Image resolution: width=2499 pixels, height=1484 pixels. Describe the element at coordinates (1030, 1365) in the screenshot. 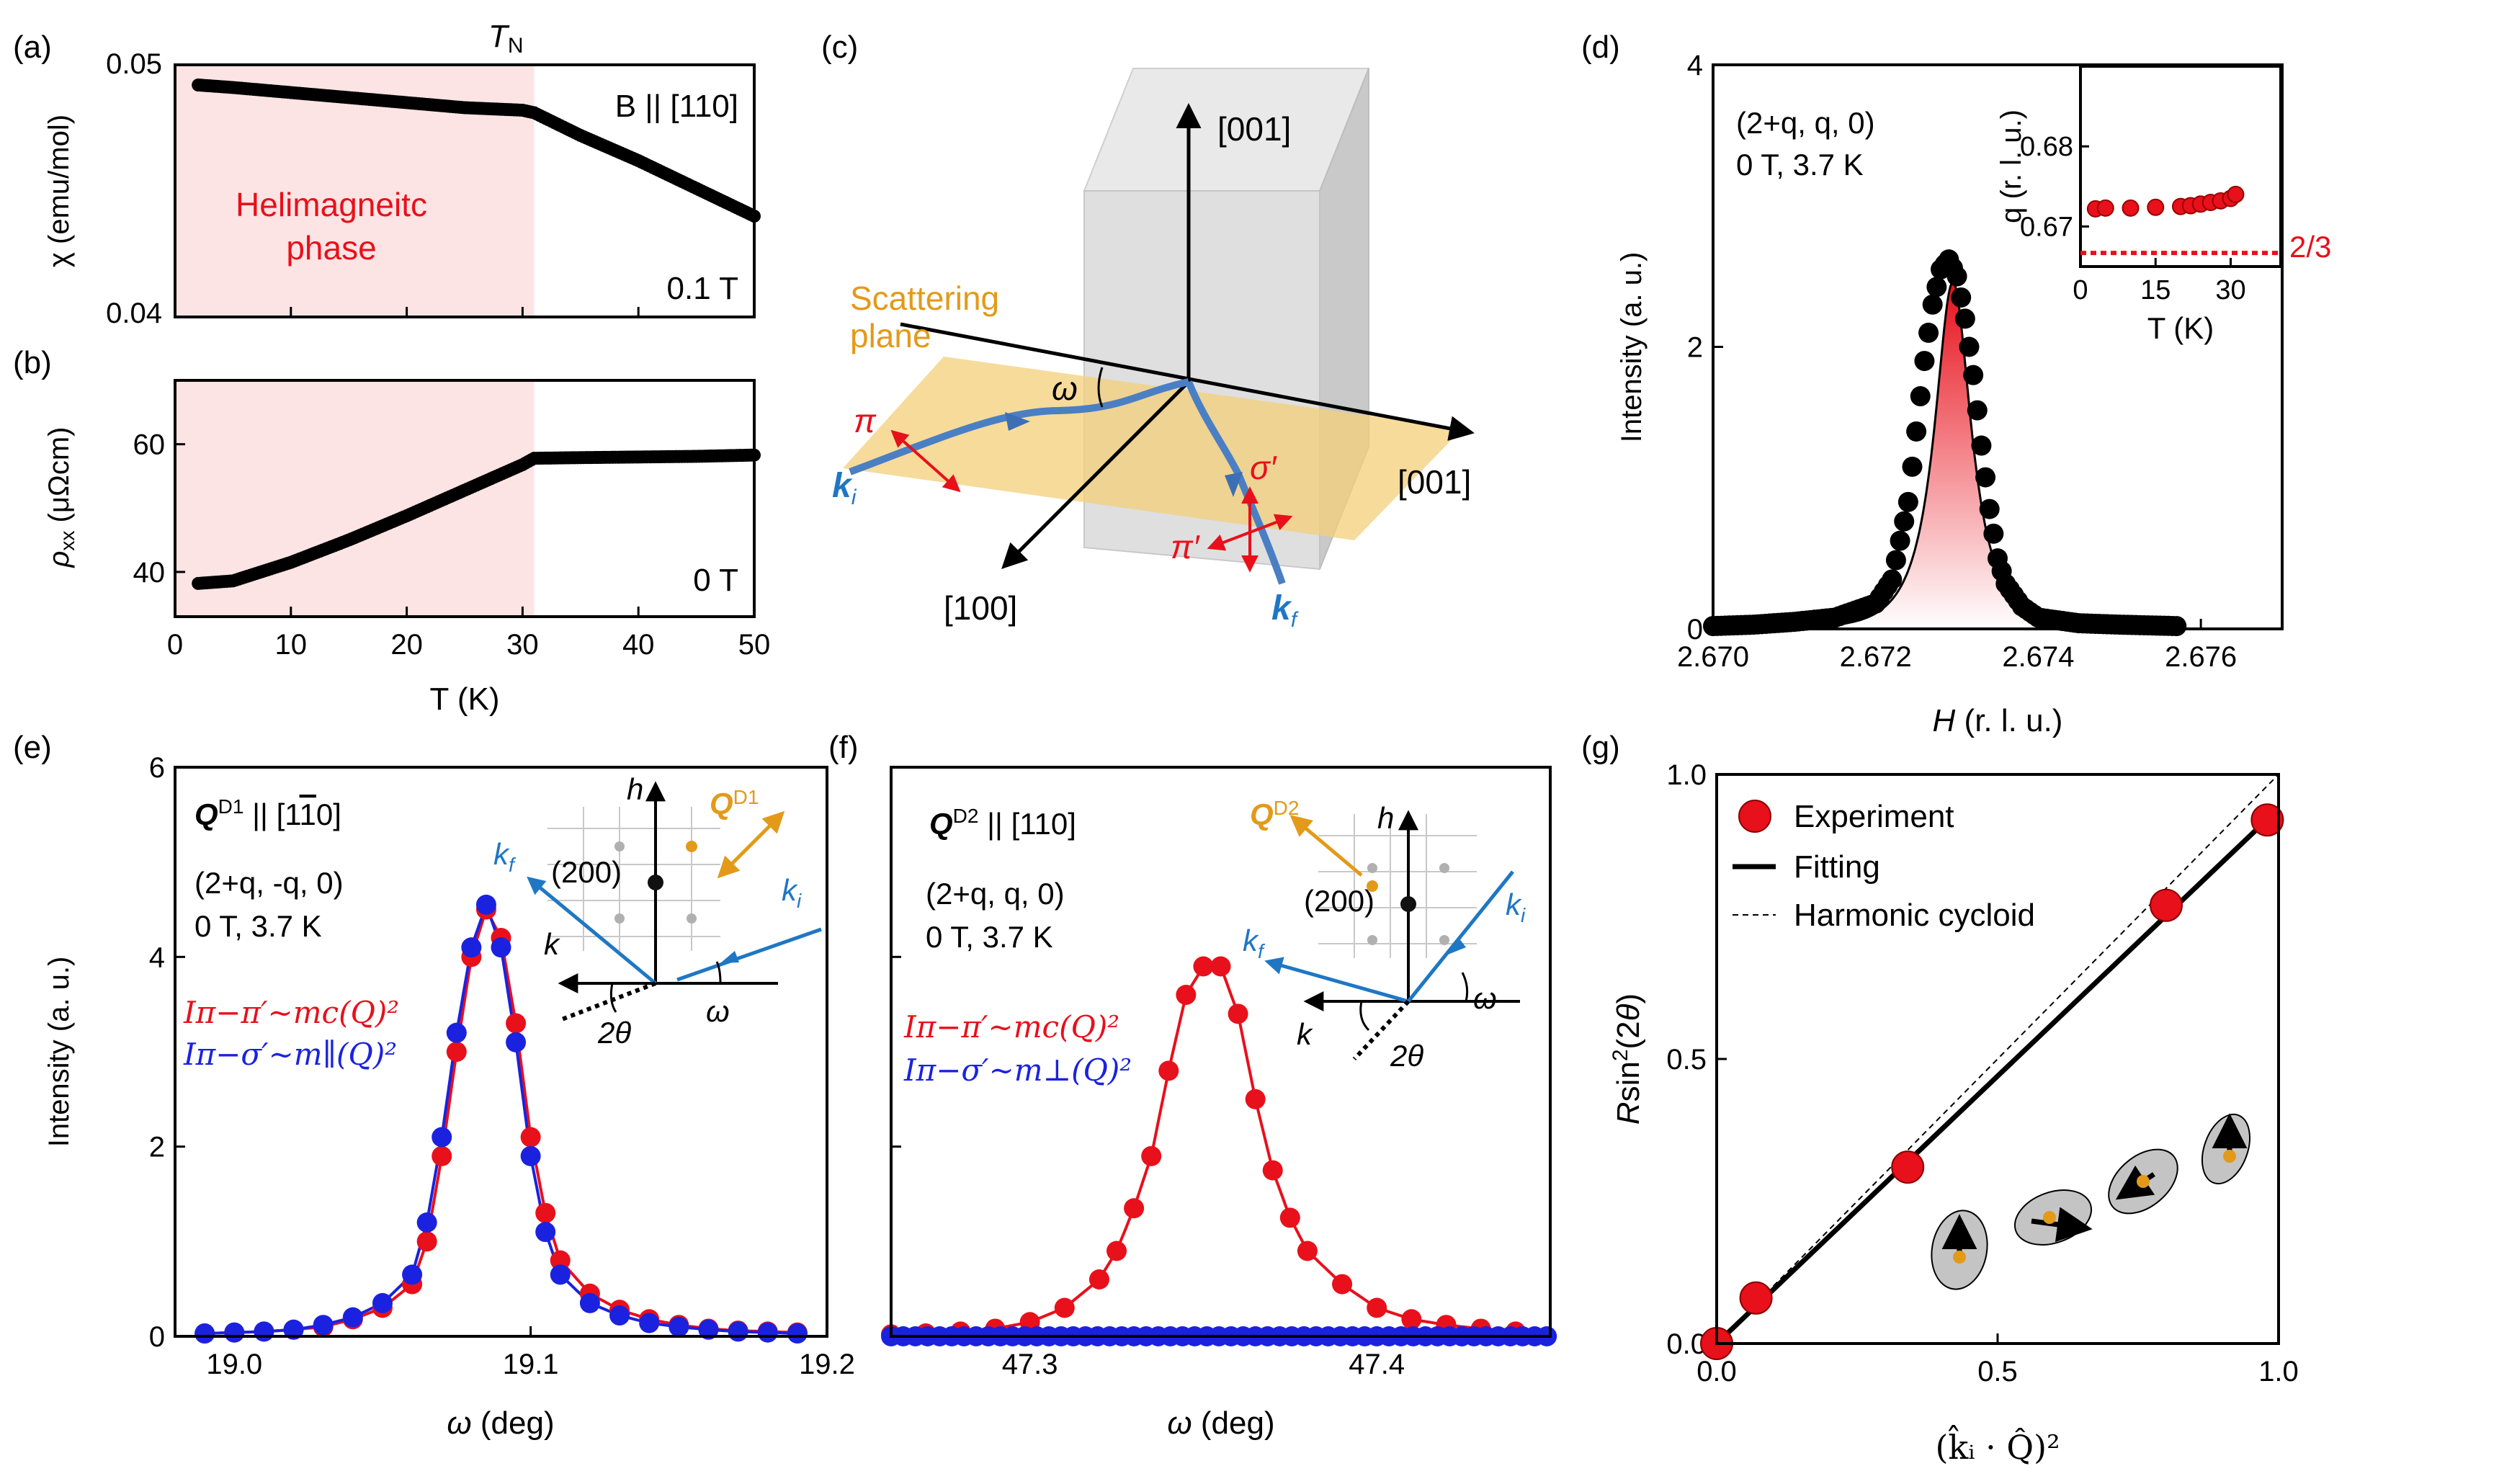

I see `xtick-f-0: 47.3` at that location.